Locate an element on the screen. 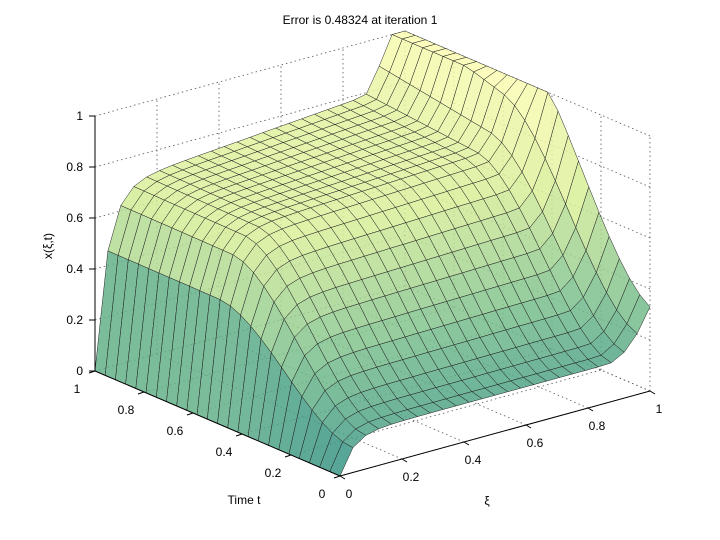  chart-title: Error is 0.48324 at iteration 1 is located at coordinates (360, 20).